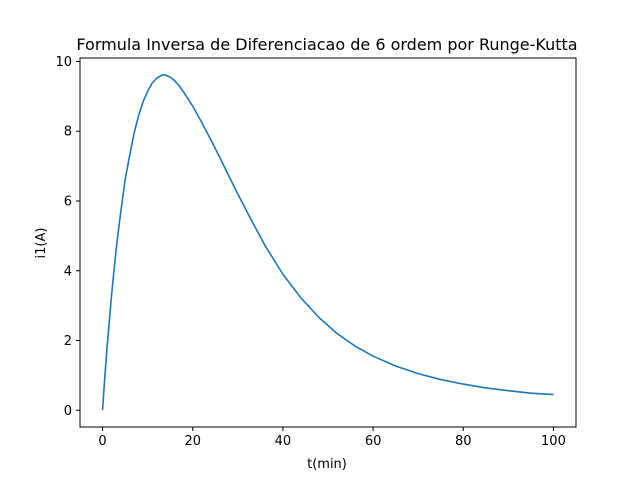 The image size is (640, 480). I want to click on y-tick-label-5: 10, so click(63, 62).